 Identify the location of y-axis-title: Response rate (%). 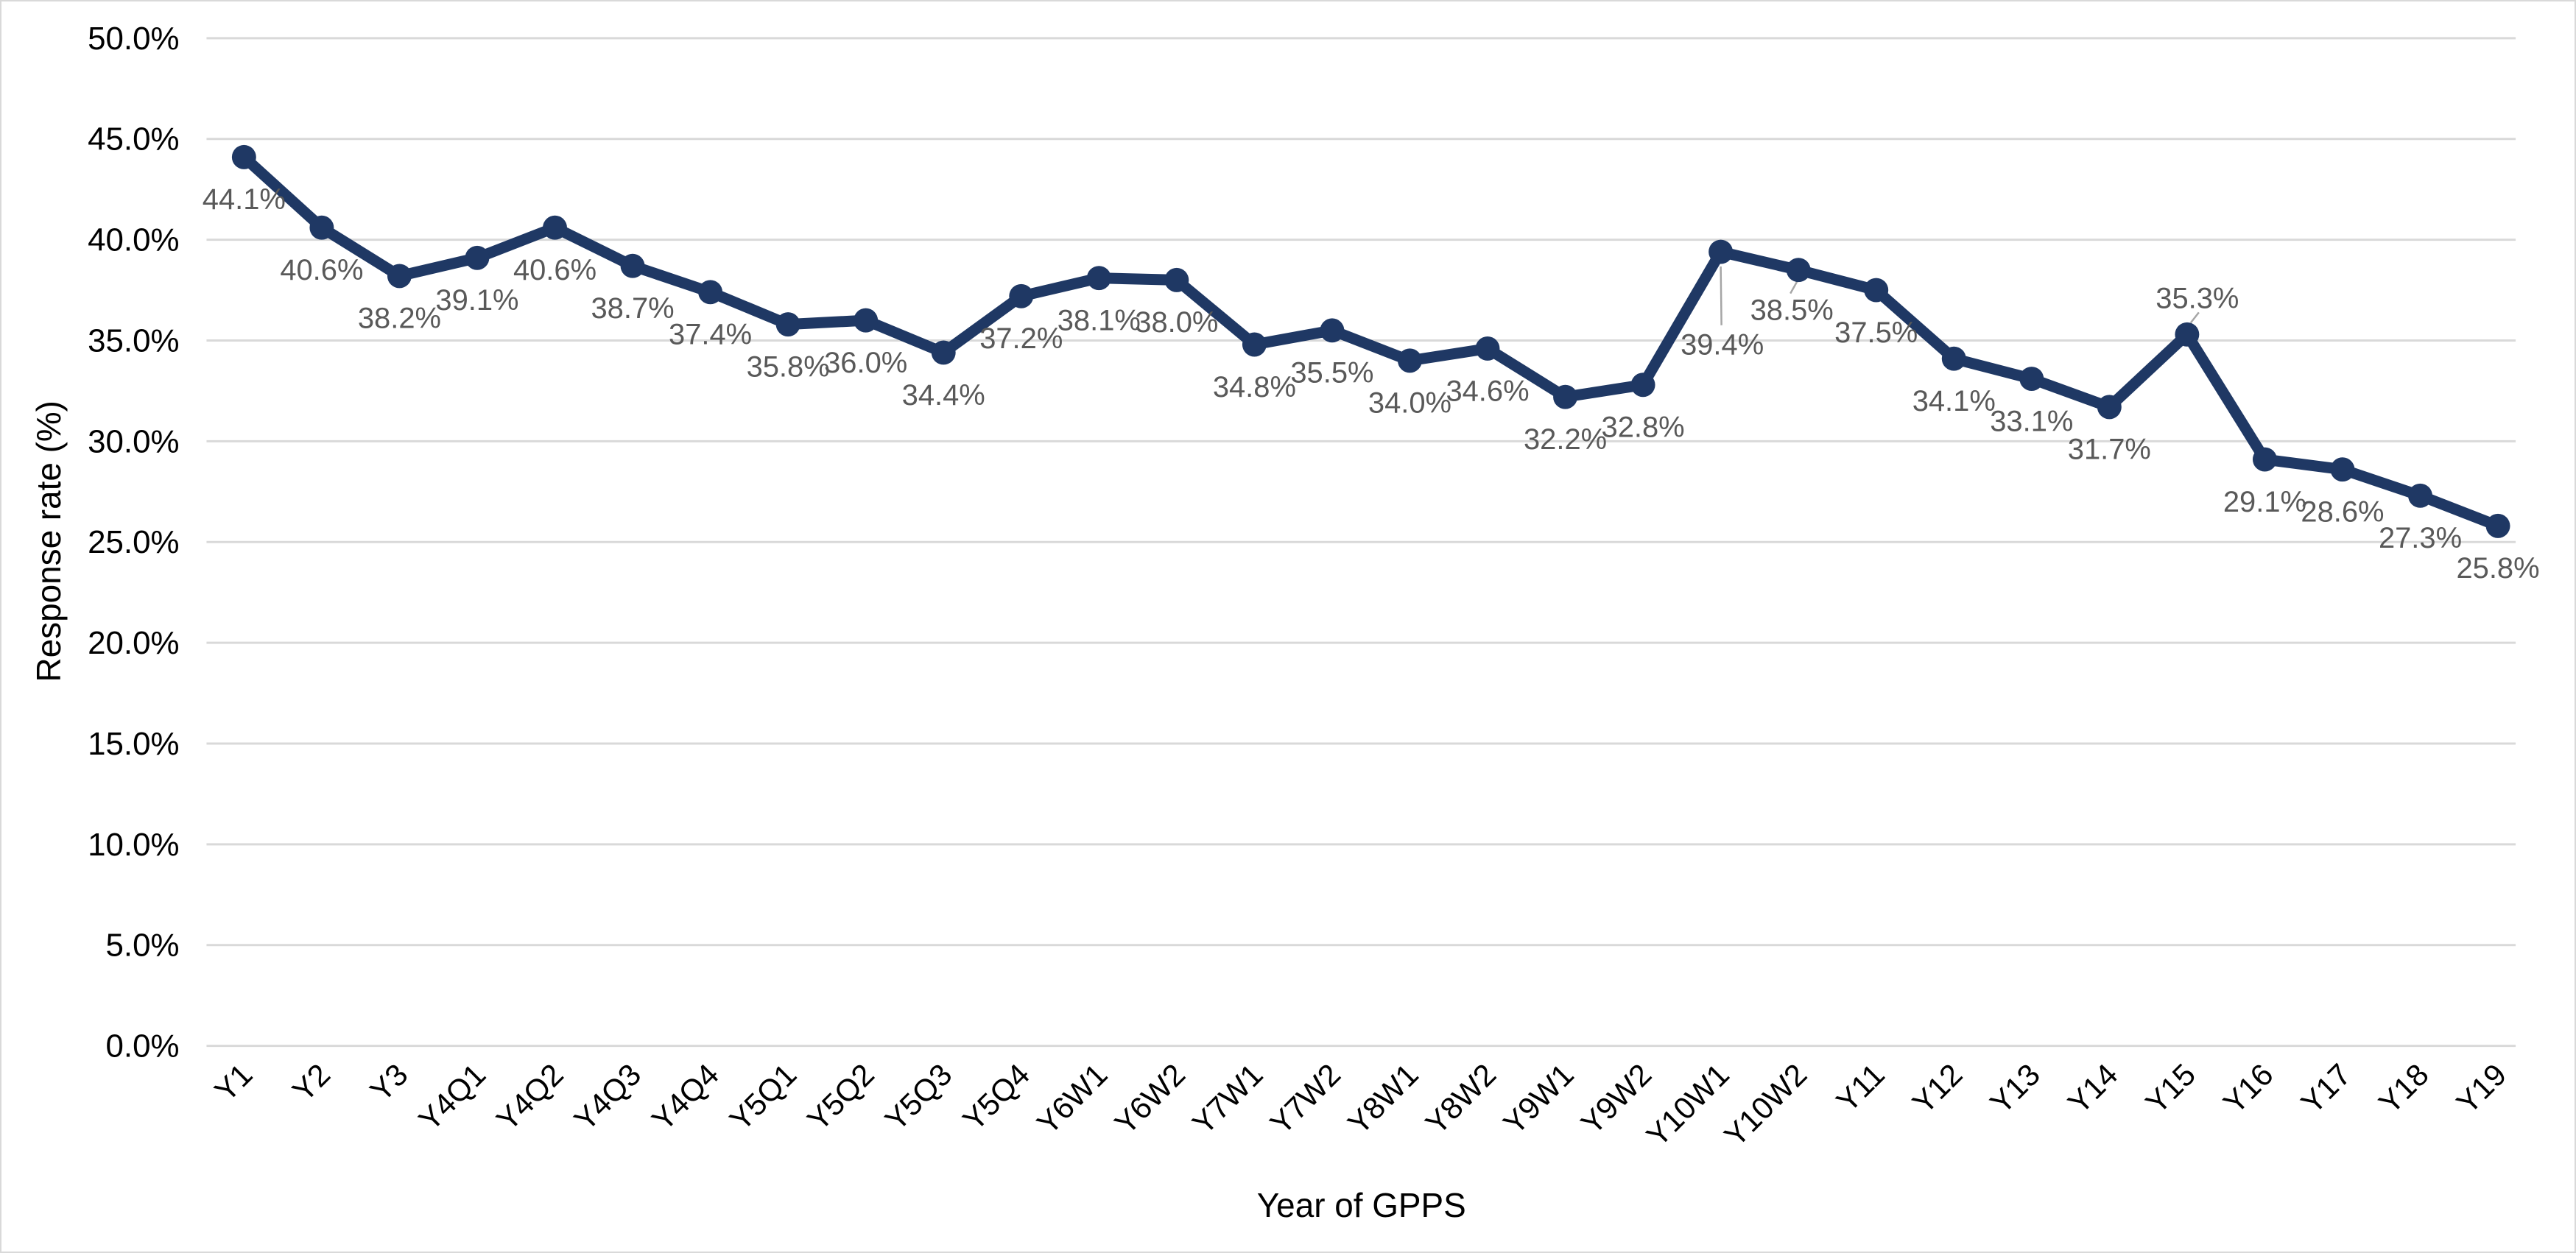
(48, 541).